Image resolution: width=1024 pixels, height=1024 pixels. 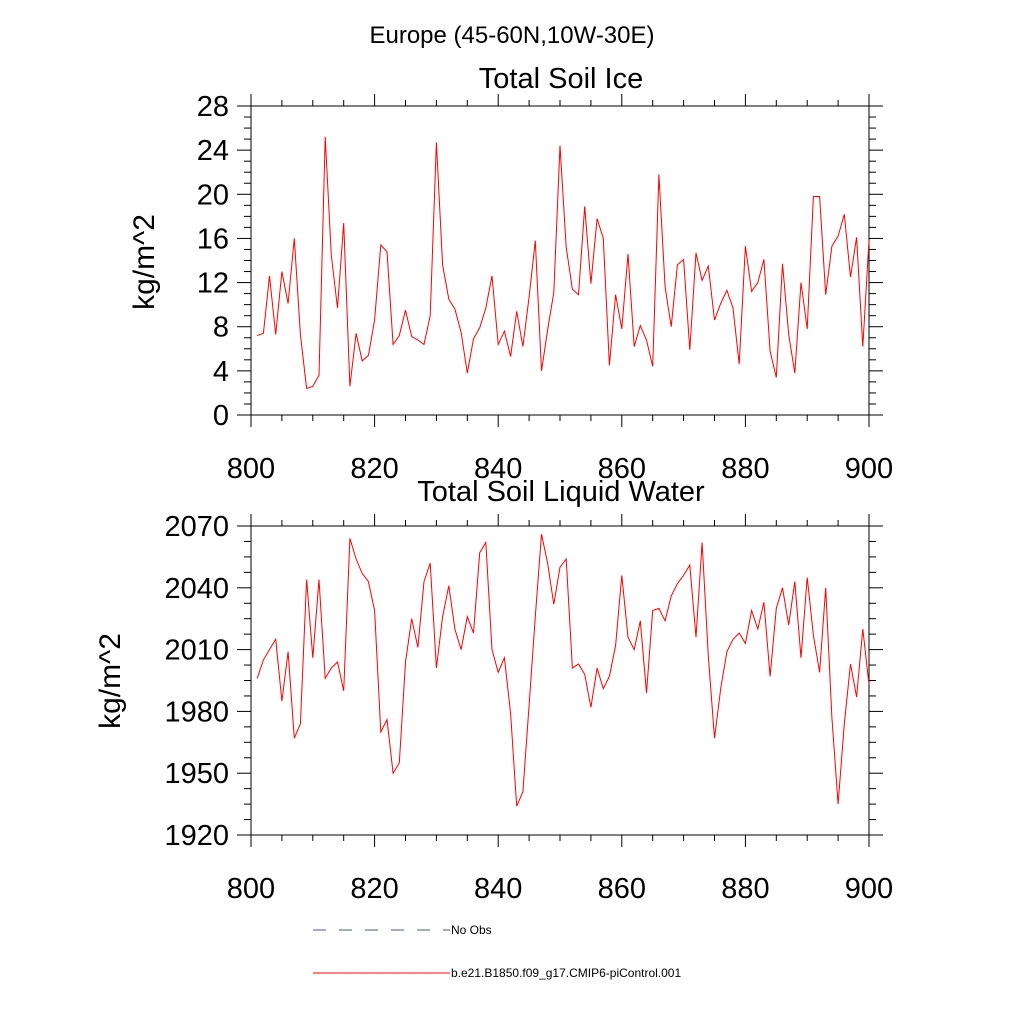 I want to click on y-tick-label: 1980, so click(x=196, y=712).